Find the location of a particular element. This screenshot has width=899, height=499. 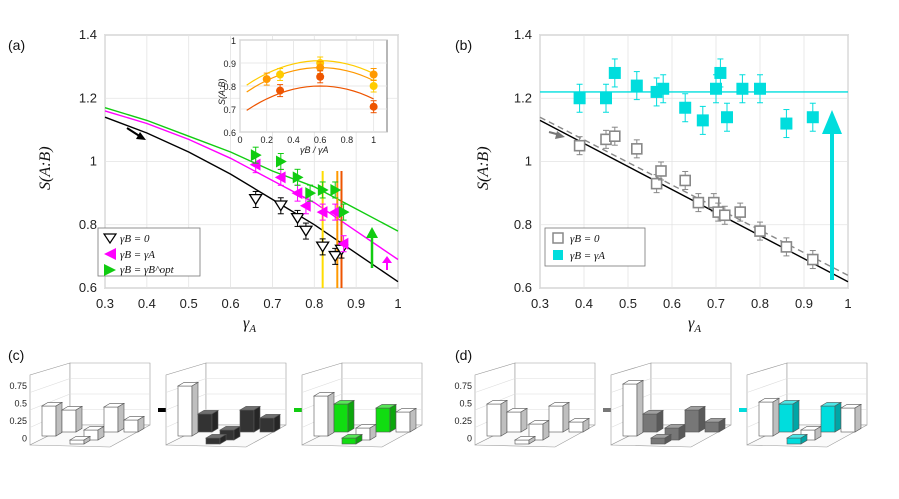

panel-c-cube-0-ytick-label: 0.25 is located at coordinates (18, 421).